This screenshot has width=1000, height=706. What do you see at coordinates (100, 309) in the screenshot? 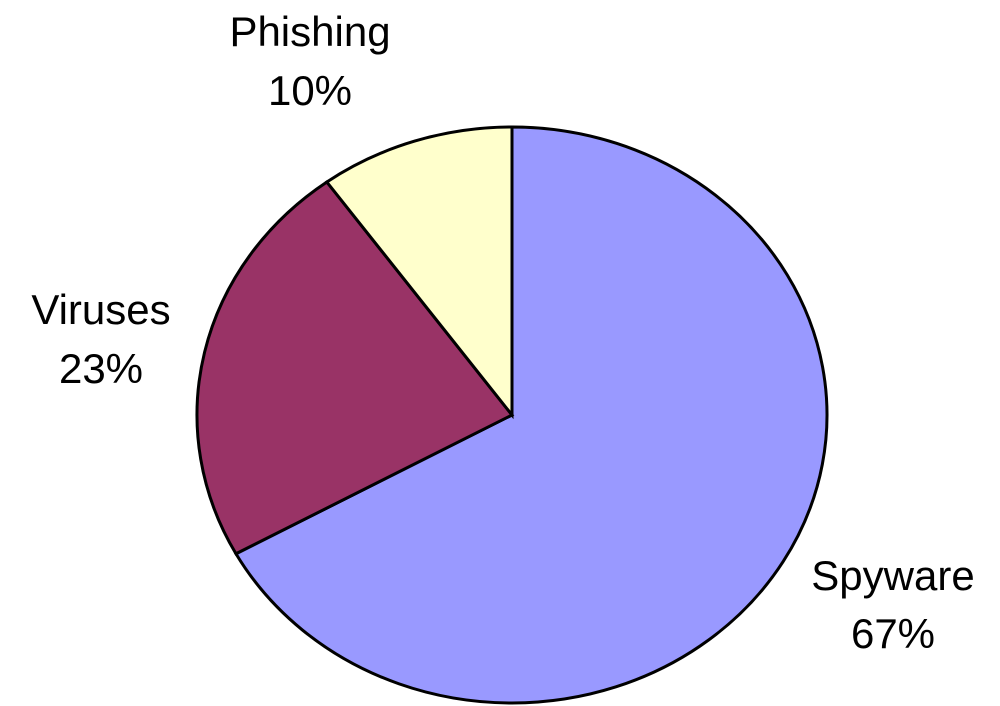
I see `slice-label-viruses-name: Viruses` at bounding box center [100, 309].